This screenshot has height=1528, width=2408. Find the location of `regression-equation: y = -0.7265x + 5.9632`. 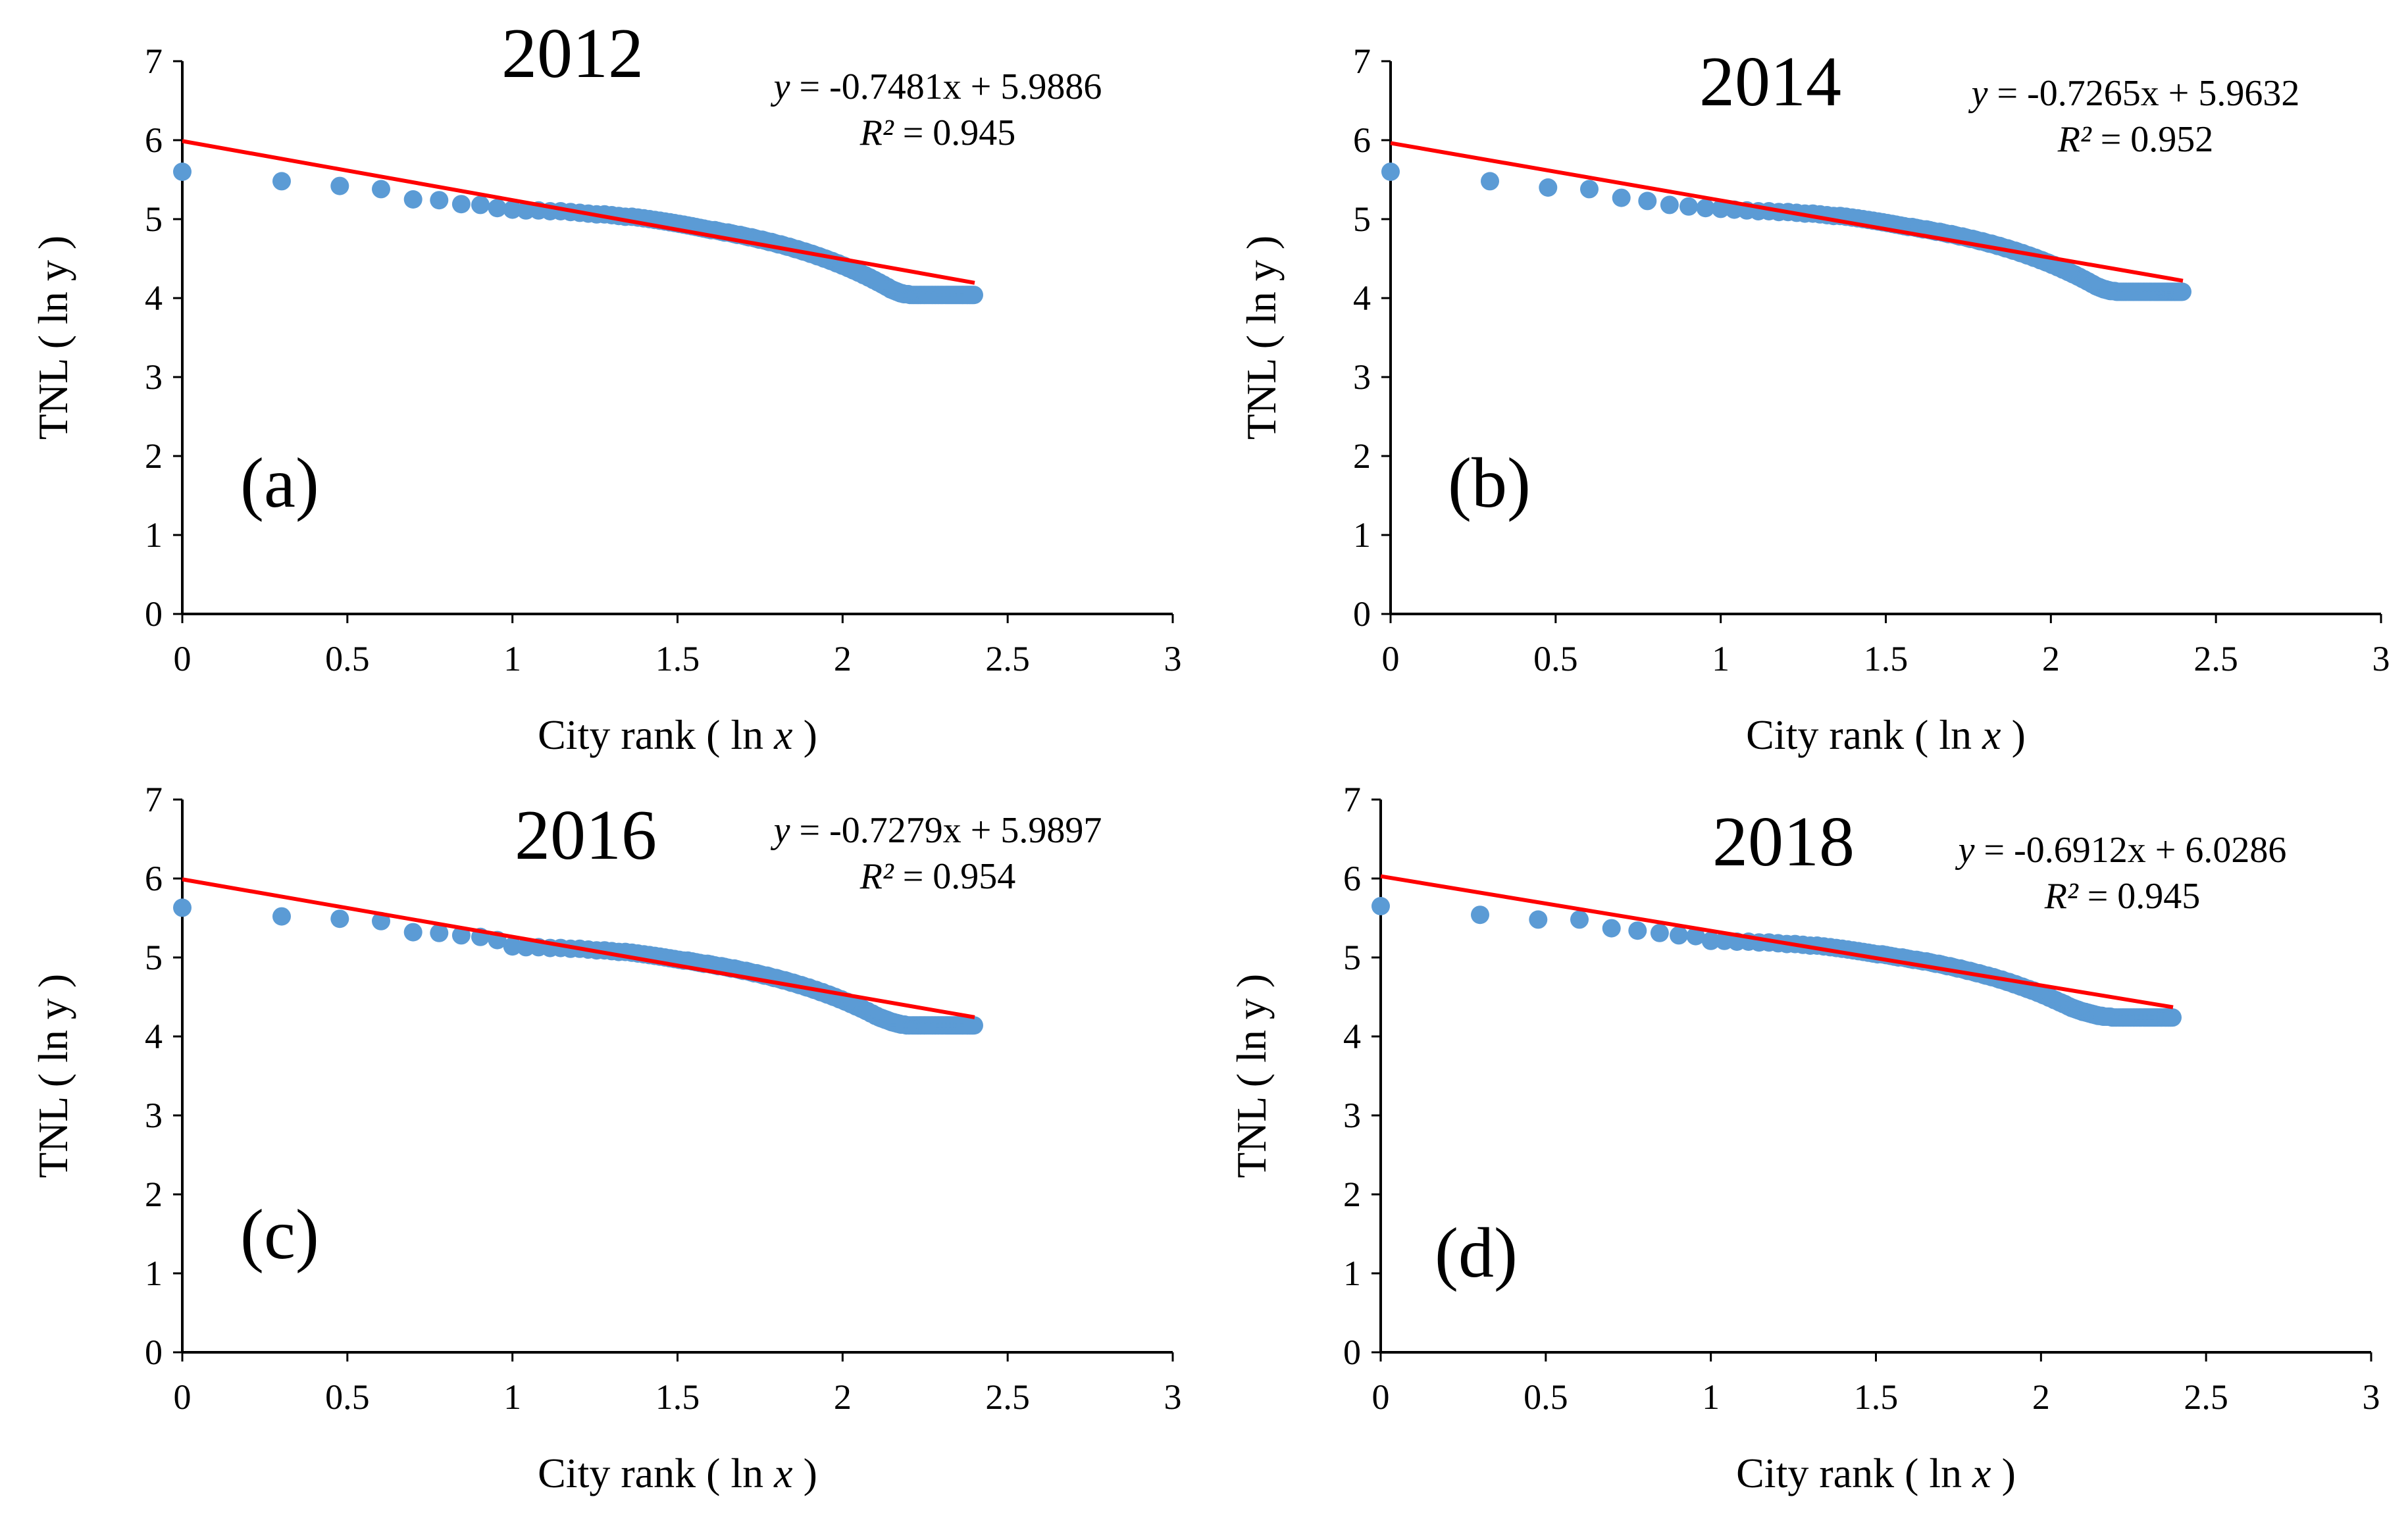

regression-equation: y = -0.7265x + 5.9632 is located at coordinates (2134, 93).